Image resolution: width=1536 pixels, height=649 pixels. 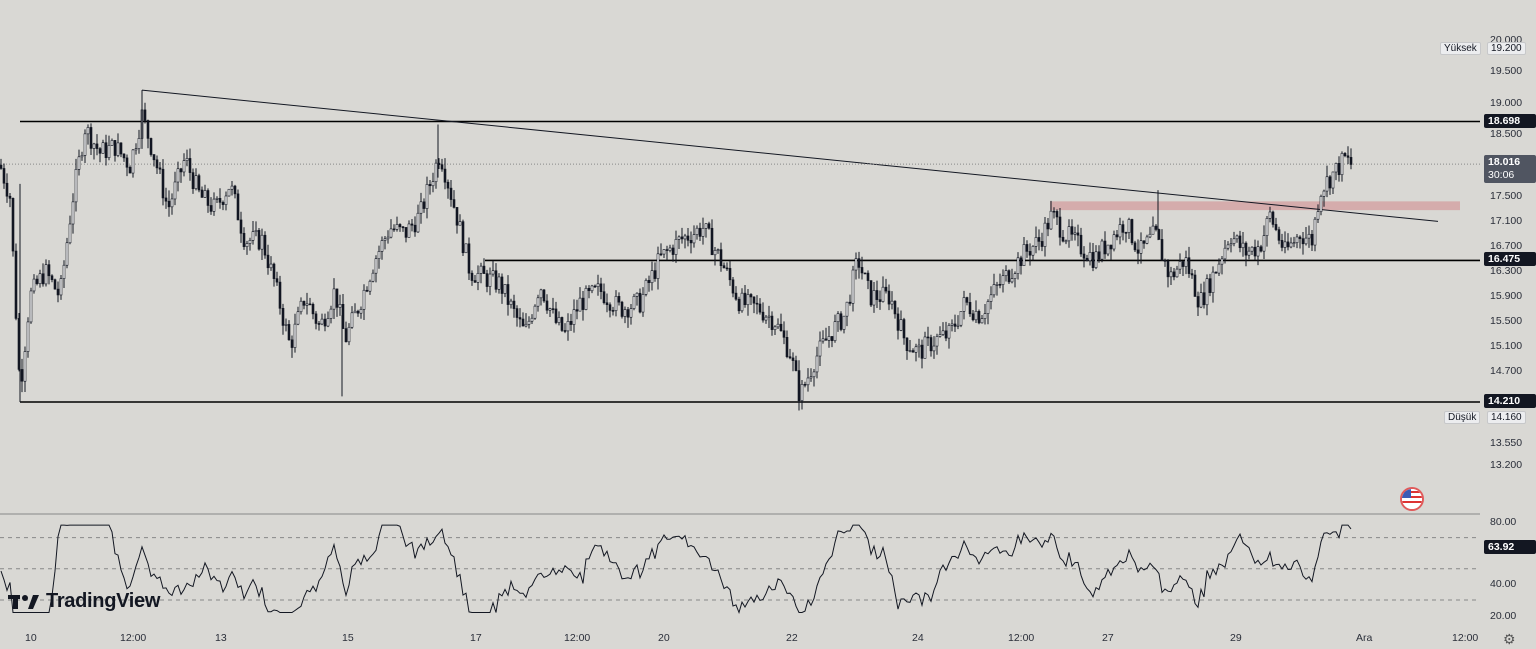 What do you see at coordinates (1108, 638) in the screenshot?
I see `time-tick: 27` at bounding box center [1108, 638].